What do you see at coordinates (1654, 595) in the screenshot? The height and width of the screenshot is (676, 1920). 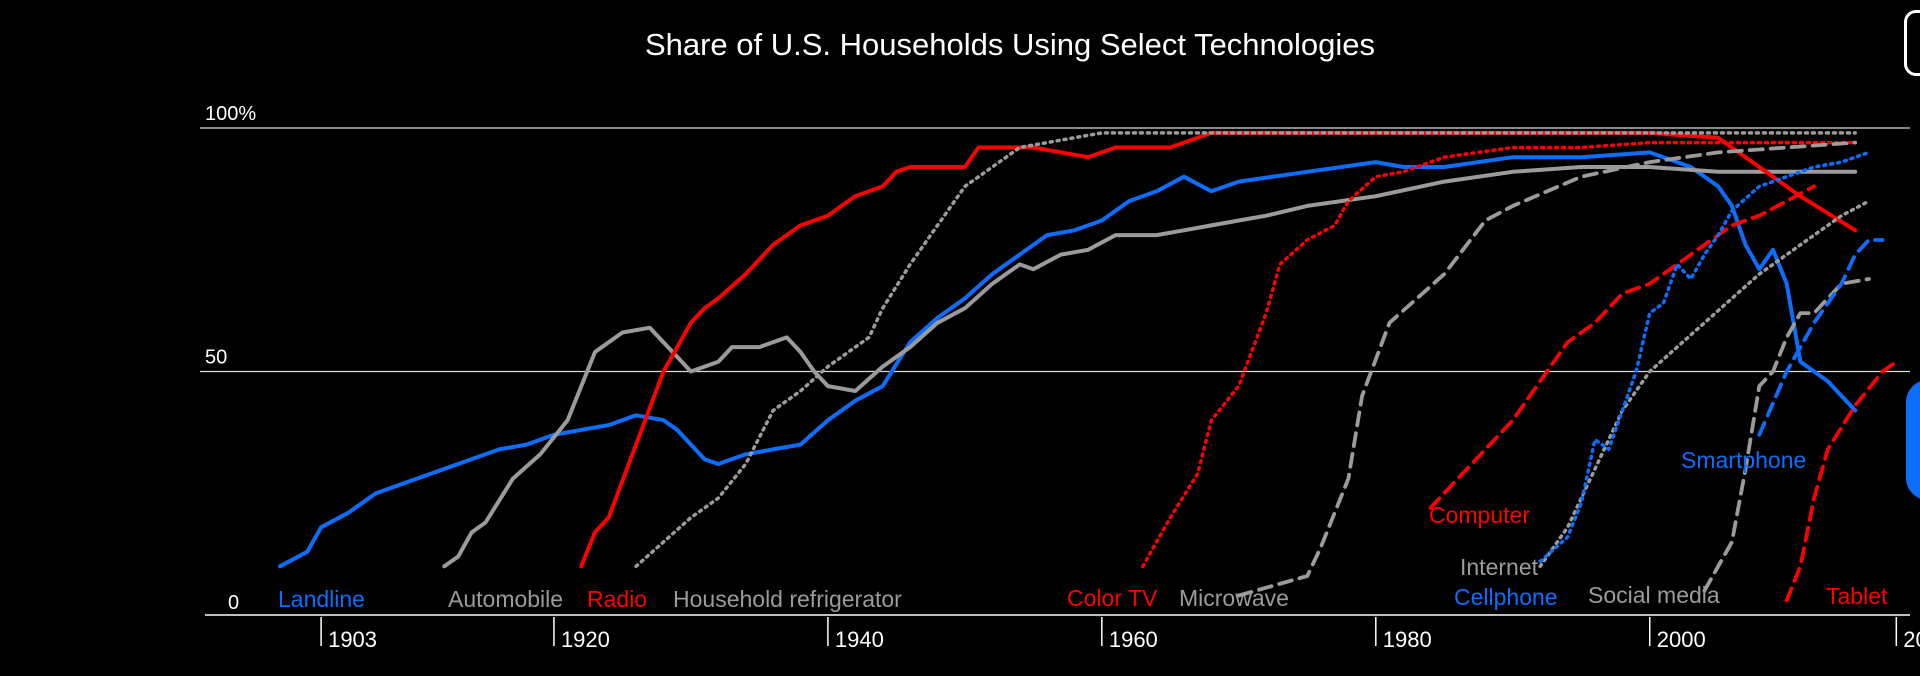 I see `series-label-social-media: Social media` at bounding box center [1654, 595].